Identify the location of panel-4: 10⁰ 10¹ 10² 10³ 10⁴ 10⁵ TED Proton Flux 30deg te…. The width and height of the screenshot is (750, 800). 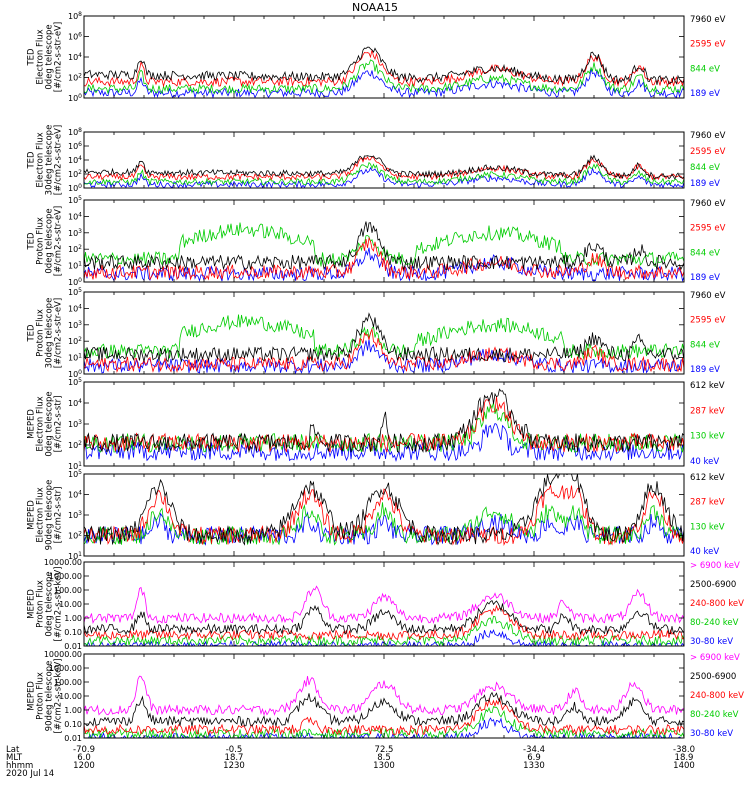
(376, 333).